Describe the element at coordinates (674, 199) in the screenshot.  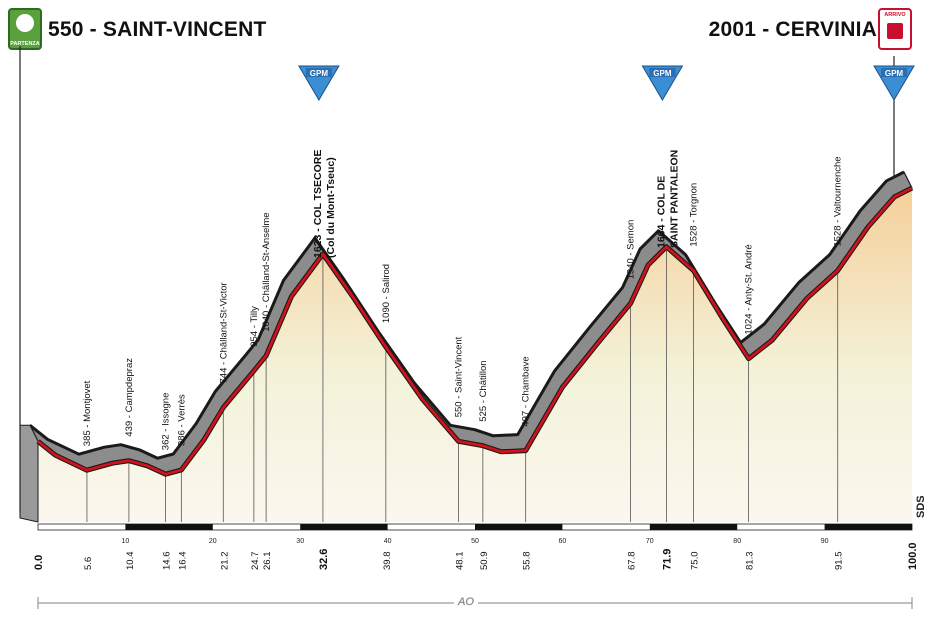
I see `summit-label-line2: SAINT PANTALEON` at that location.